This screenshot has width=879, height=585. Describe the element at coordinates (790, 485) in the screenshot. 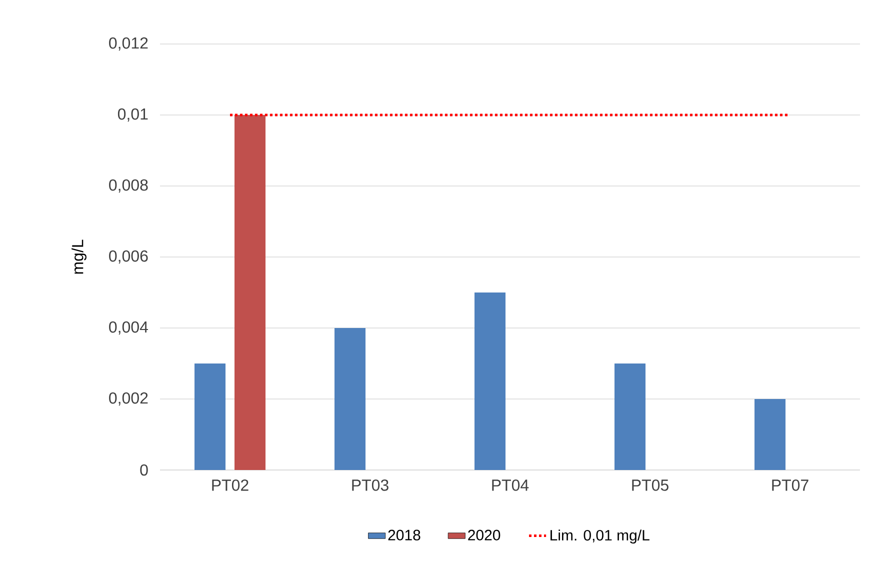

I see `x-tick-label: PT07` at that location.